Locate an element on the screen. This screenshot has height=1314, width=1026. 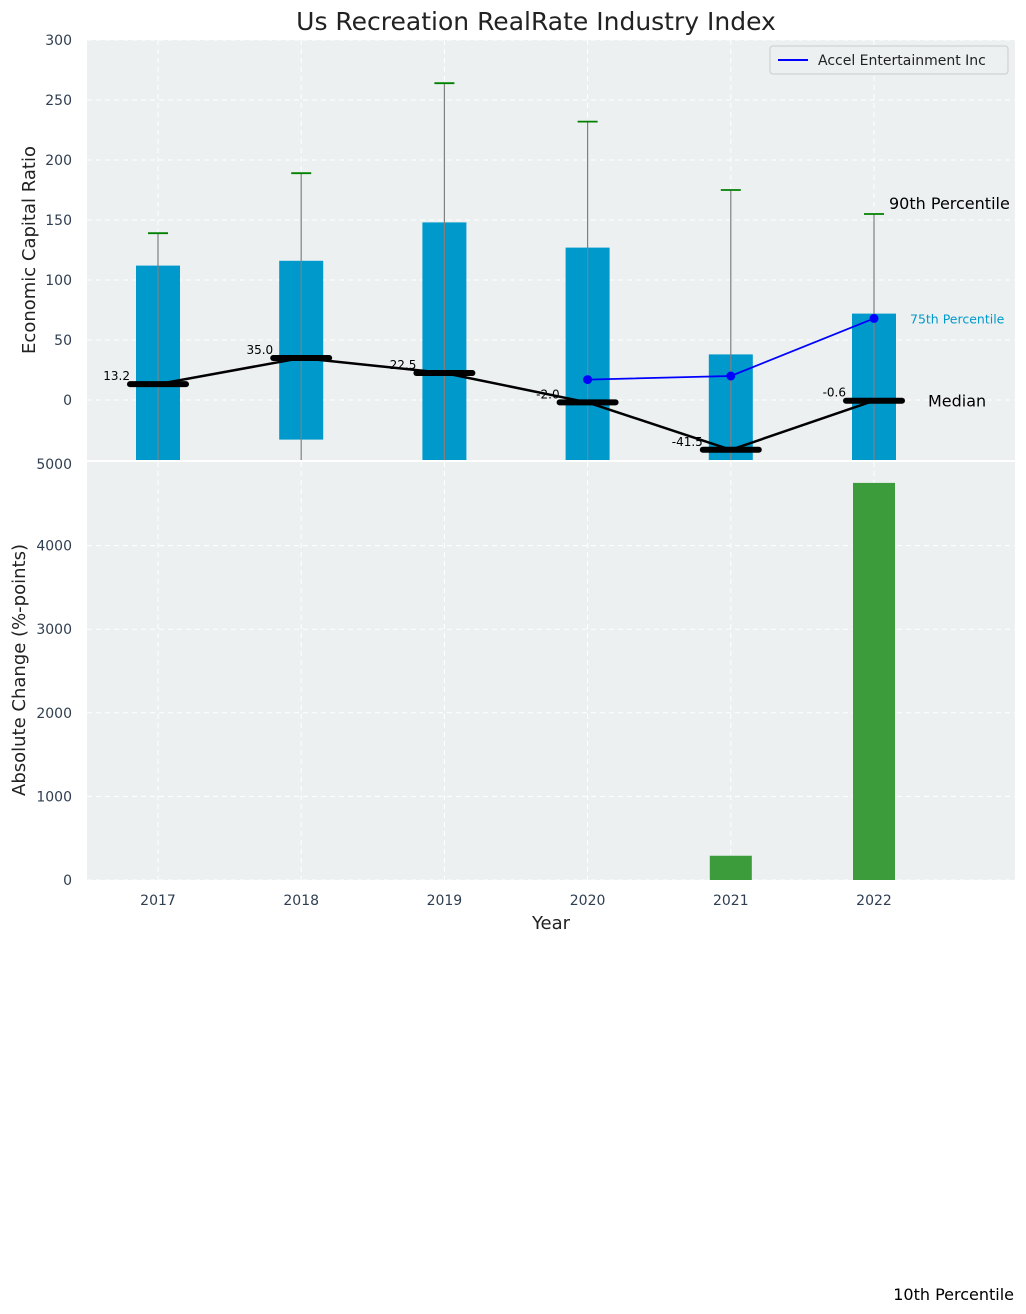
y-tick-label-top: 100 is located at coordinates (58, 281).